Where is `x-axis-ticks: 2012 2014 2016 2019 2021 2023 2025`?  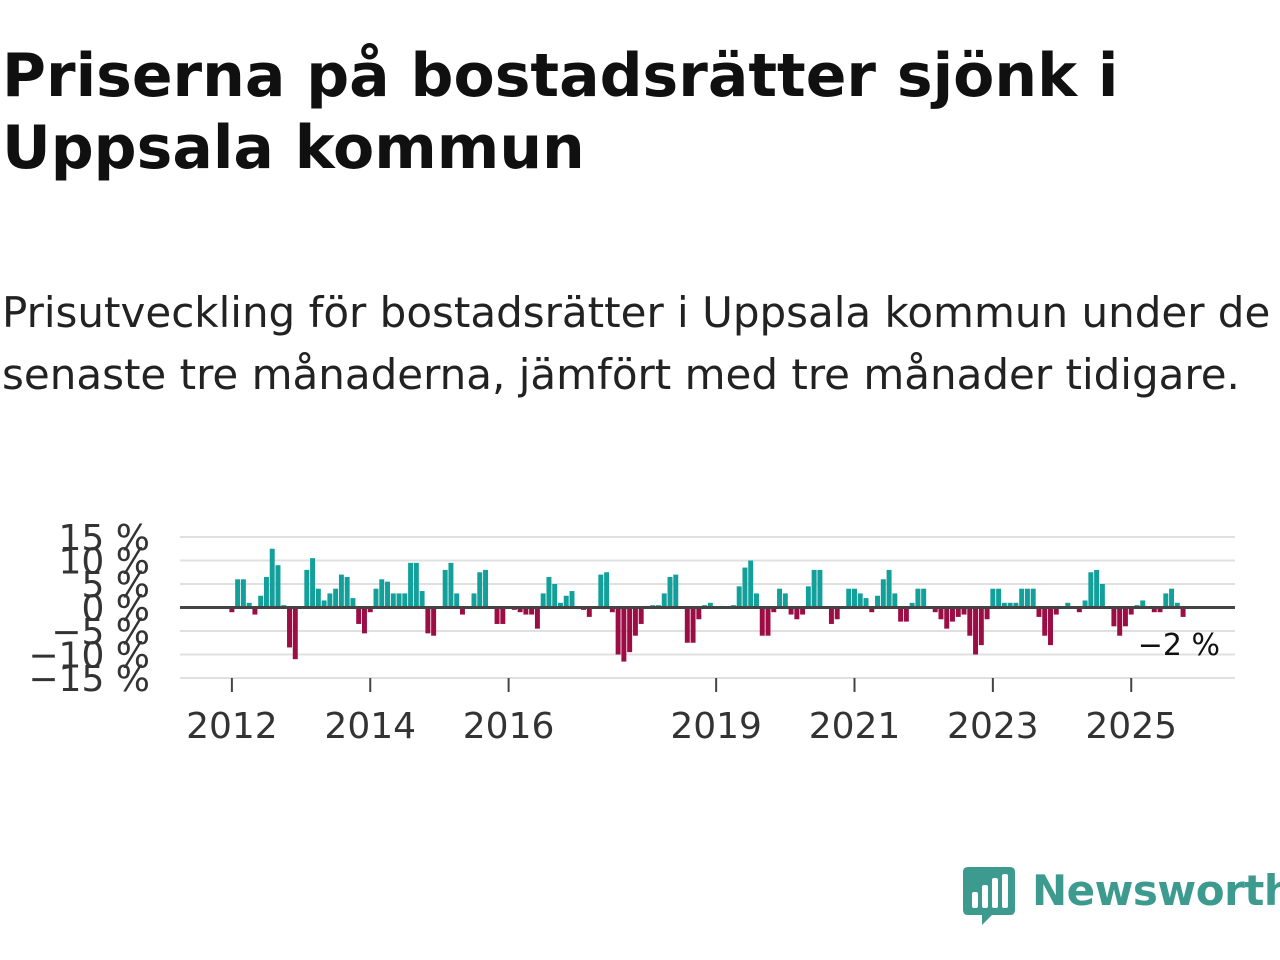
x-axis-ticks: 2012 2014 2016 2019 2021 2023 2025 is located at coordinates (681, 712).